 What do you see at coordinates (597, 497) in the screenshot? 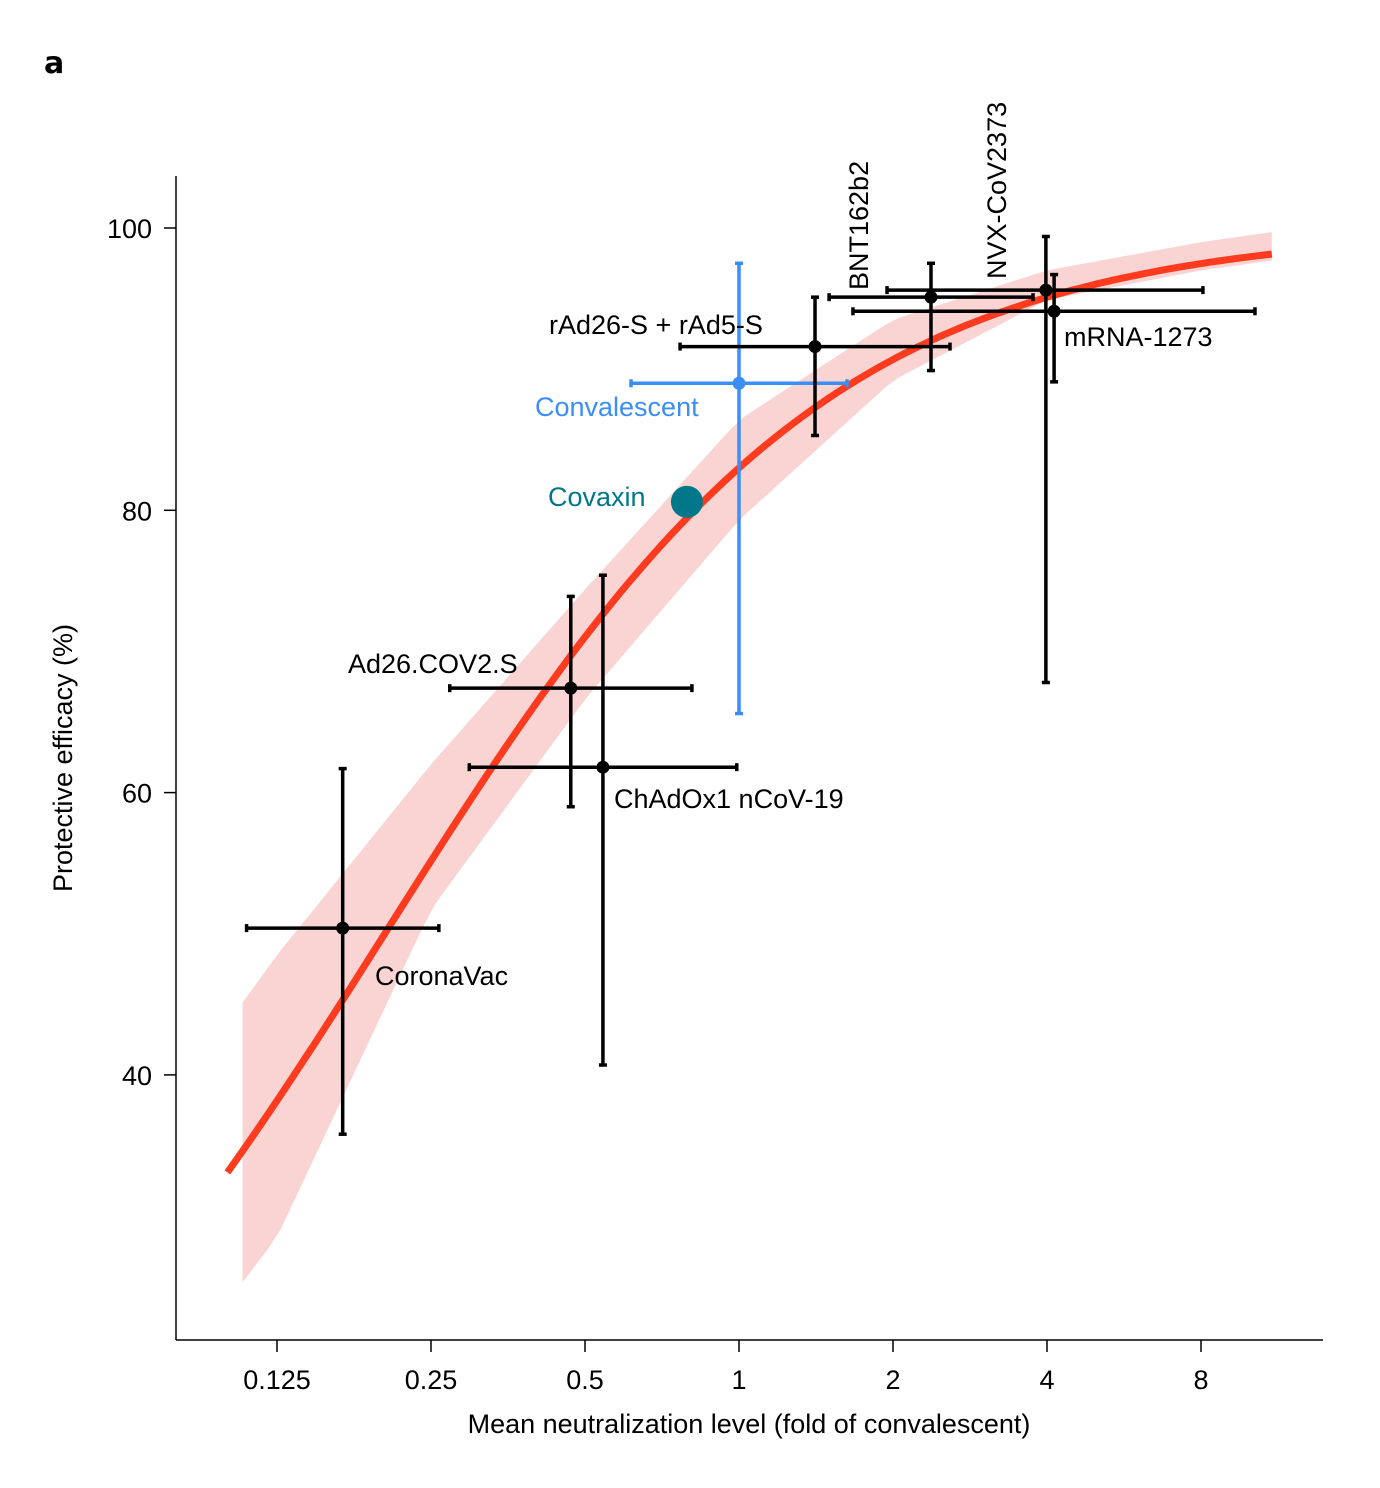
I see `point-label: Covaxin` at bounding box center [597, 497].